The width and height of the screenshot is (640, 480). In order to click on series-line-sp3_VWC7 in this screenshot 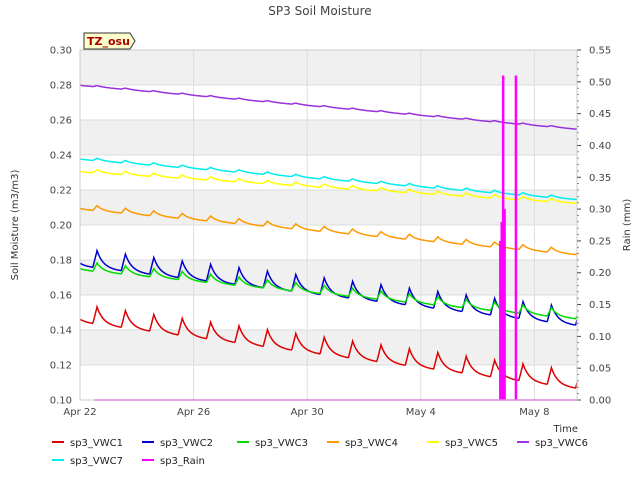, I will do `click(328, 179)`.